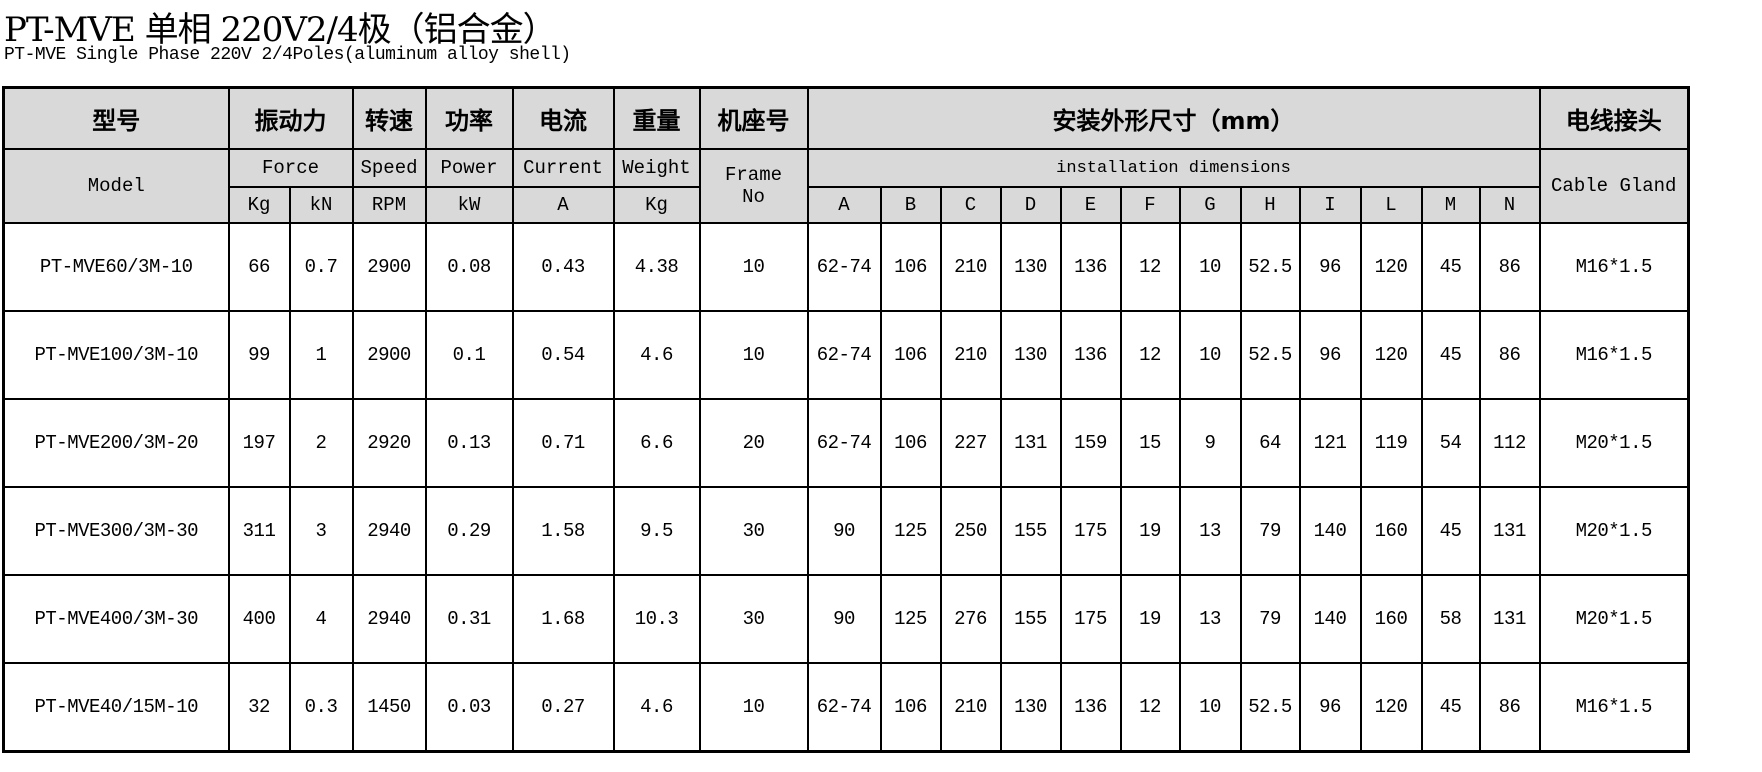  Describe the element at coordinates (1030, 707) in the screenshot. I see `cell-dim-d: 130` at that location.